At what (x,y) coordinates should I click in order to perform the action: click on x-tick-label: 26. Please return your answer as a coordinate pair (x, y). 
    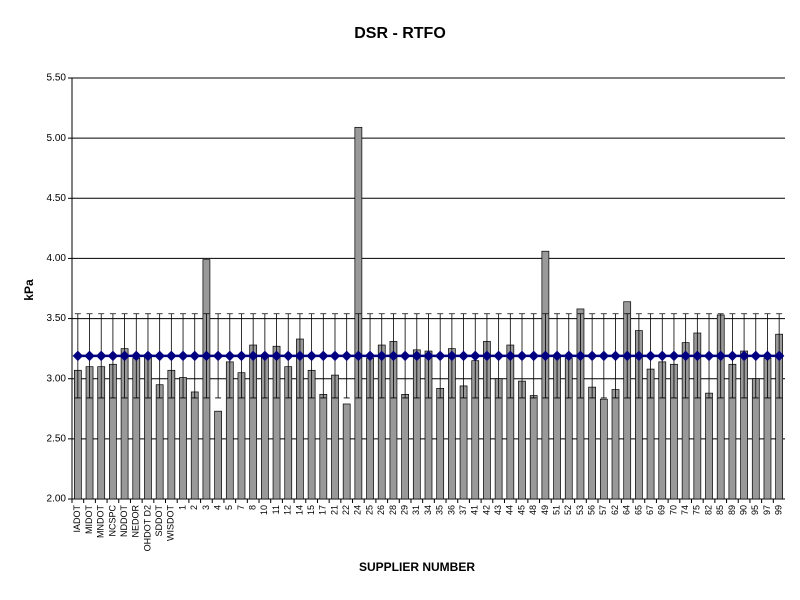
    Looking at the image, I should click on (381, 510).